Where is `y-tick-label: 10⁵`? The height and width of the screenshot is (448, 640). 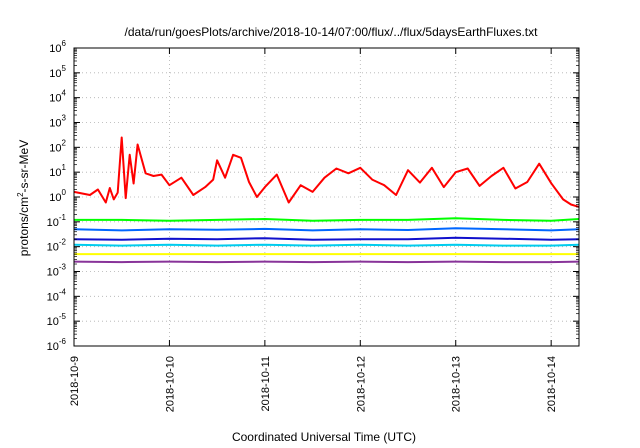 y-tick-label: 10⁵ is located at coordinates (57, 72).